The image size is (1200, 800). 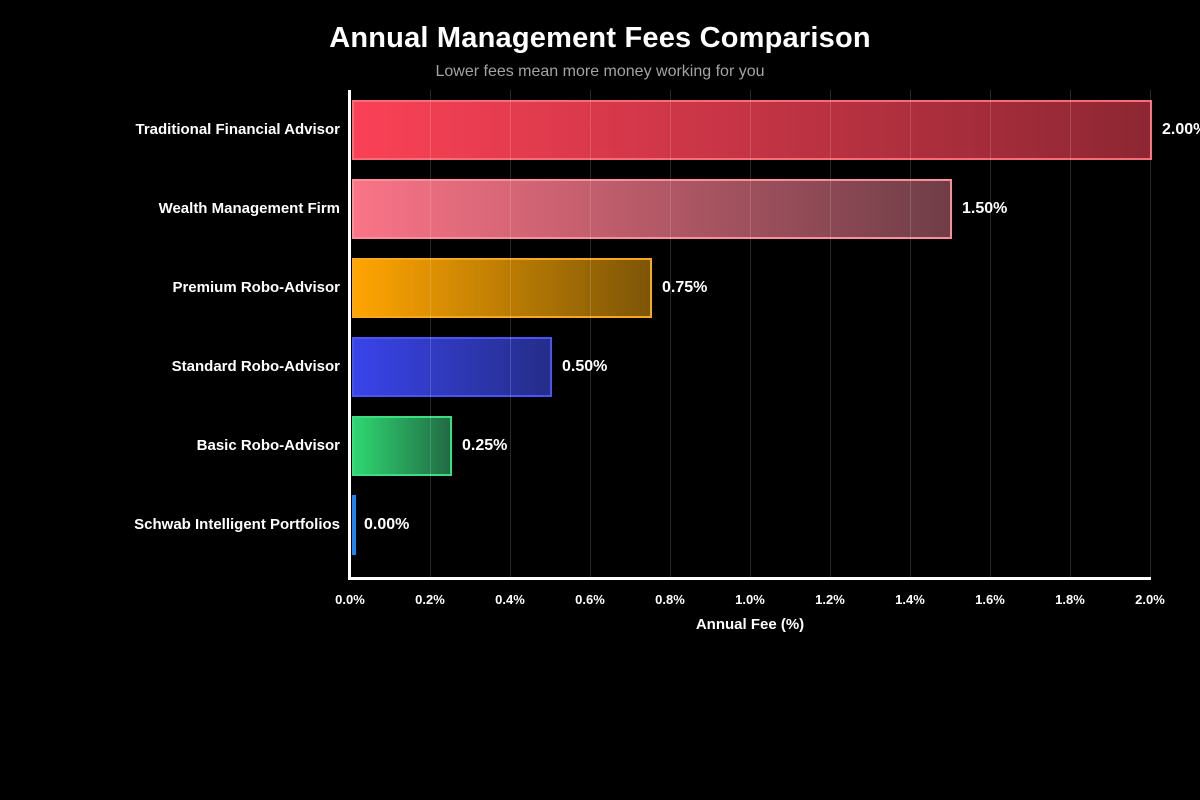 What do you see at coordinates (485, 445) in the screenshot?
I see `bar-value-label: 0.25%` at bounding box center [485, 445].